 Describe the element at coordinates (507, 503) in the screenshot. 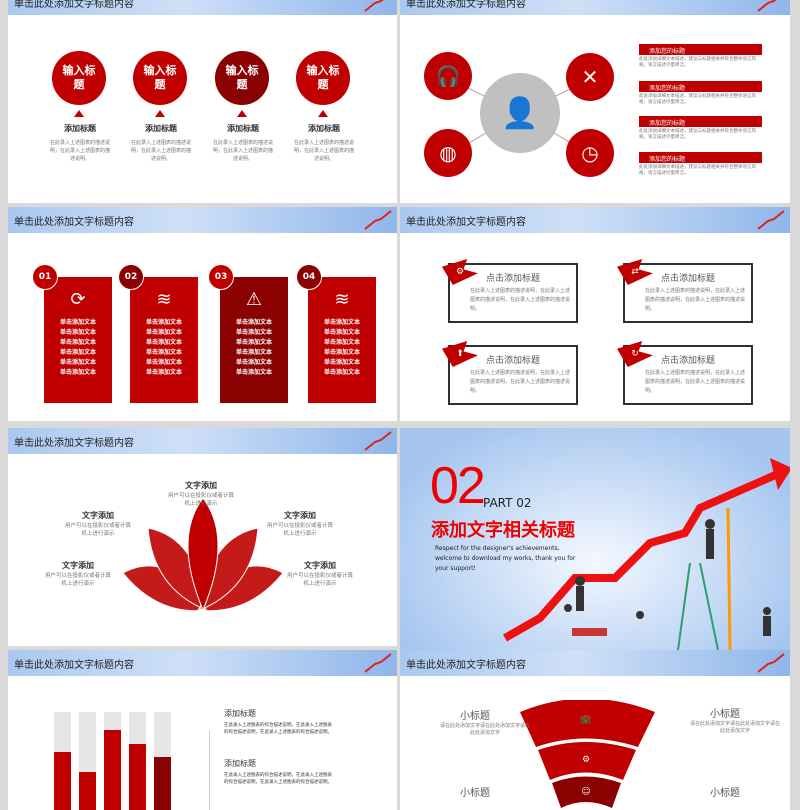

I see `part-label: PART 02` at that location.